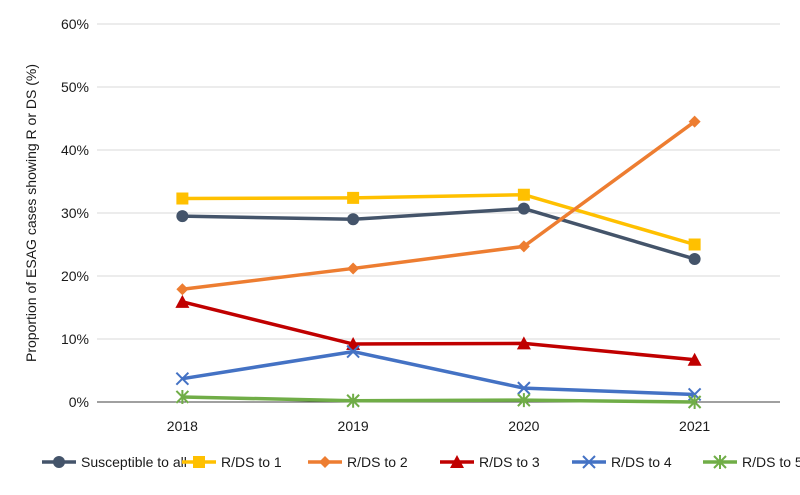 This screenshot has width=800, height=495. I want to click on legend-item: R/DS to 4, so click(622, 462).